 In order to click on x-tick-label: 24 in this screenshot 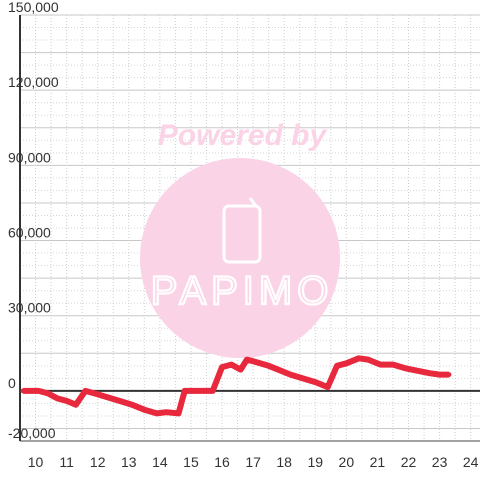, I will do `click(471, 462)`.